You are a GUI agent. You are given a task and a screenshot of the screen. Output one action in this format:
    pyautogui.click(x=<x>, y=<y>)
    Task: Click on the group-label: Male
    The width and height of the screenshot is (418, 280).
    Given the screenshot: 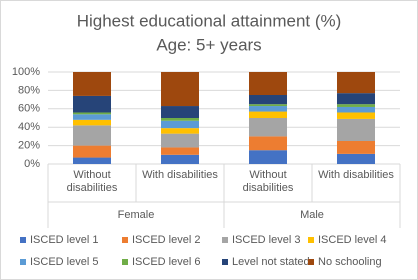 What is the action you would take?
    pyautogui.click(x=312, y=215)
    